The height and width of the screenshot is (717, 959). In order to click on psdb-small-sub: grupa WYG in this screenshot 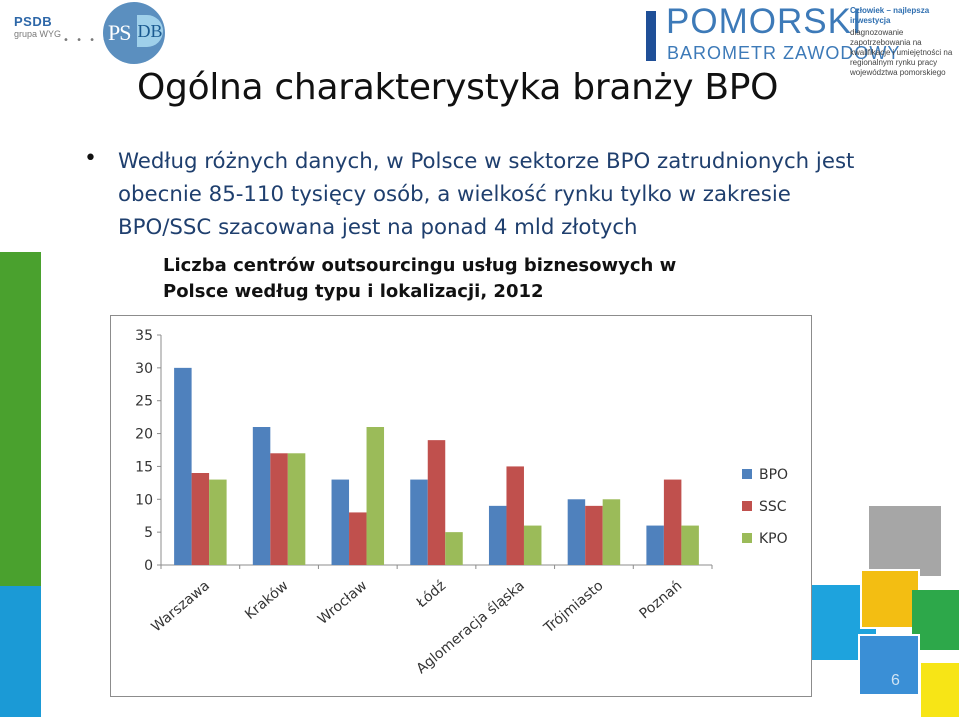, I will do `click(38, 34)`.